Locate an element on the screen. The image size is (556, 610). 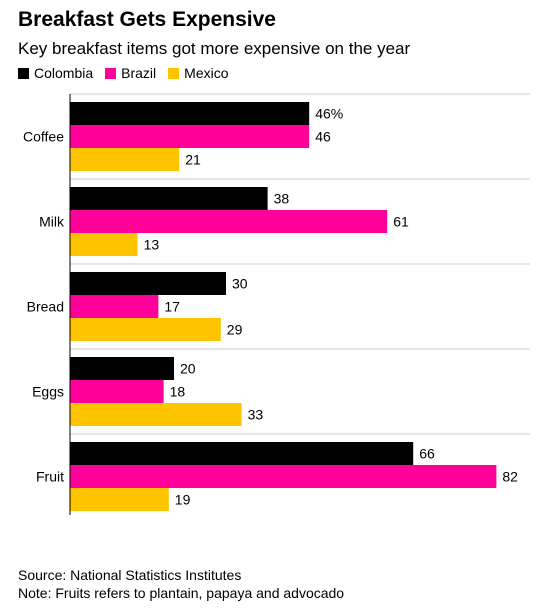
legend: Colombia Brazil Mexico is located at coordinates (129, 73).